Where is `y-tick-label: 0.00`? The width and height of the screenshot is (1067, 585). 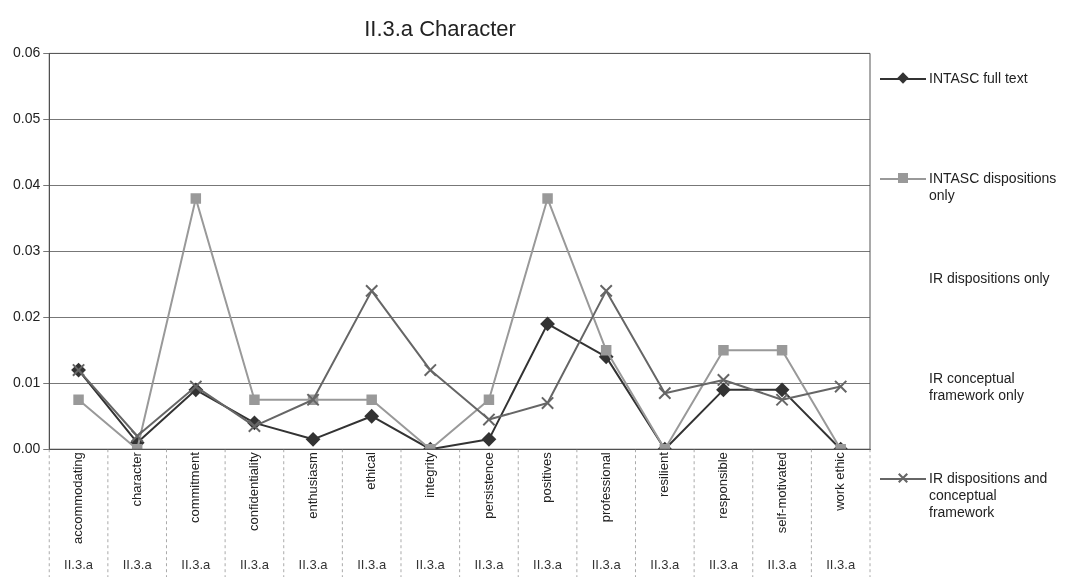
y-tick-label: 0.00 is located at coordinates (27, 448).